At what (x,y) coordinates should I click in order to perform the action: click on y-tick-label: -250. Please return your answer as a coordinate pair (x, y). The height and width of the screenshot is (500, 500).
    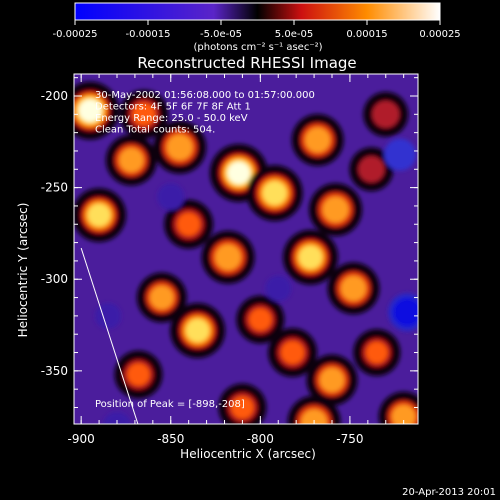
    Looking at the image, I should click on (54, 188).